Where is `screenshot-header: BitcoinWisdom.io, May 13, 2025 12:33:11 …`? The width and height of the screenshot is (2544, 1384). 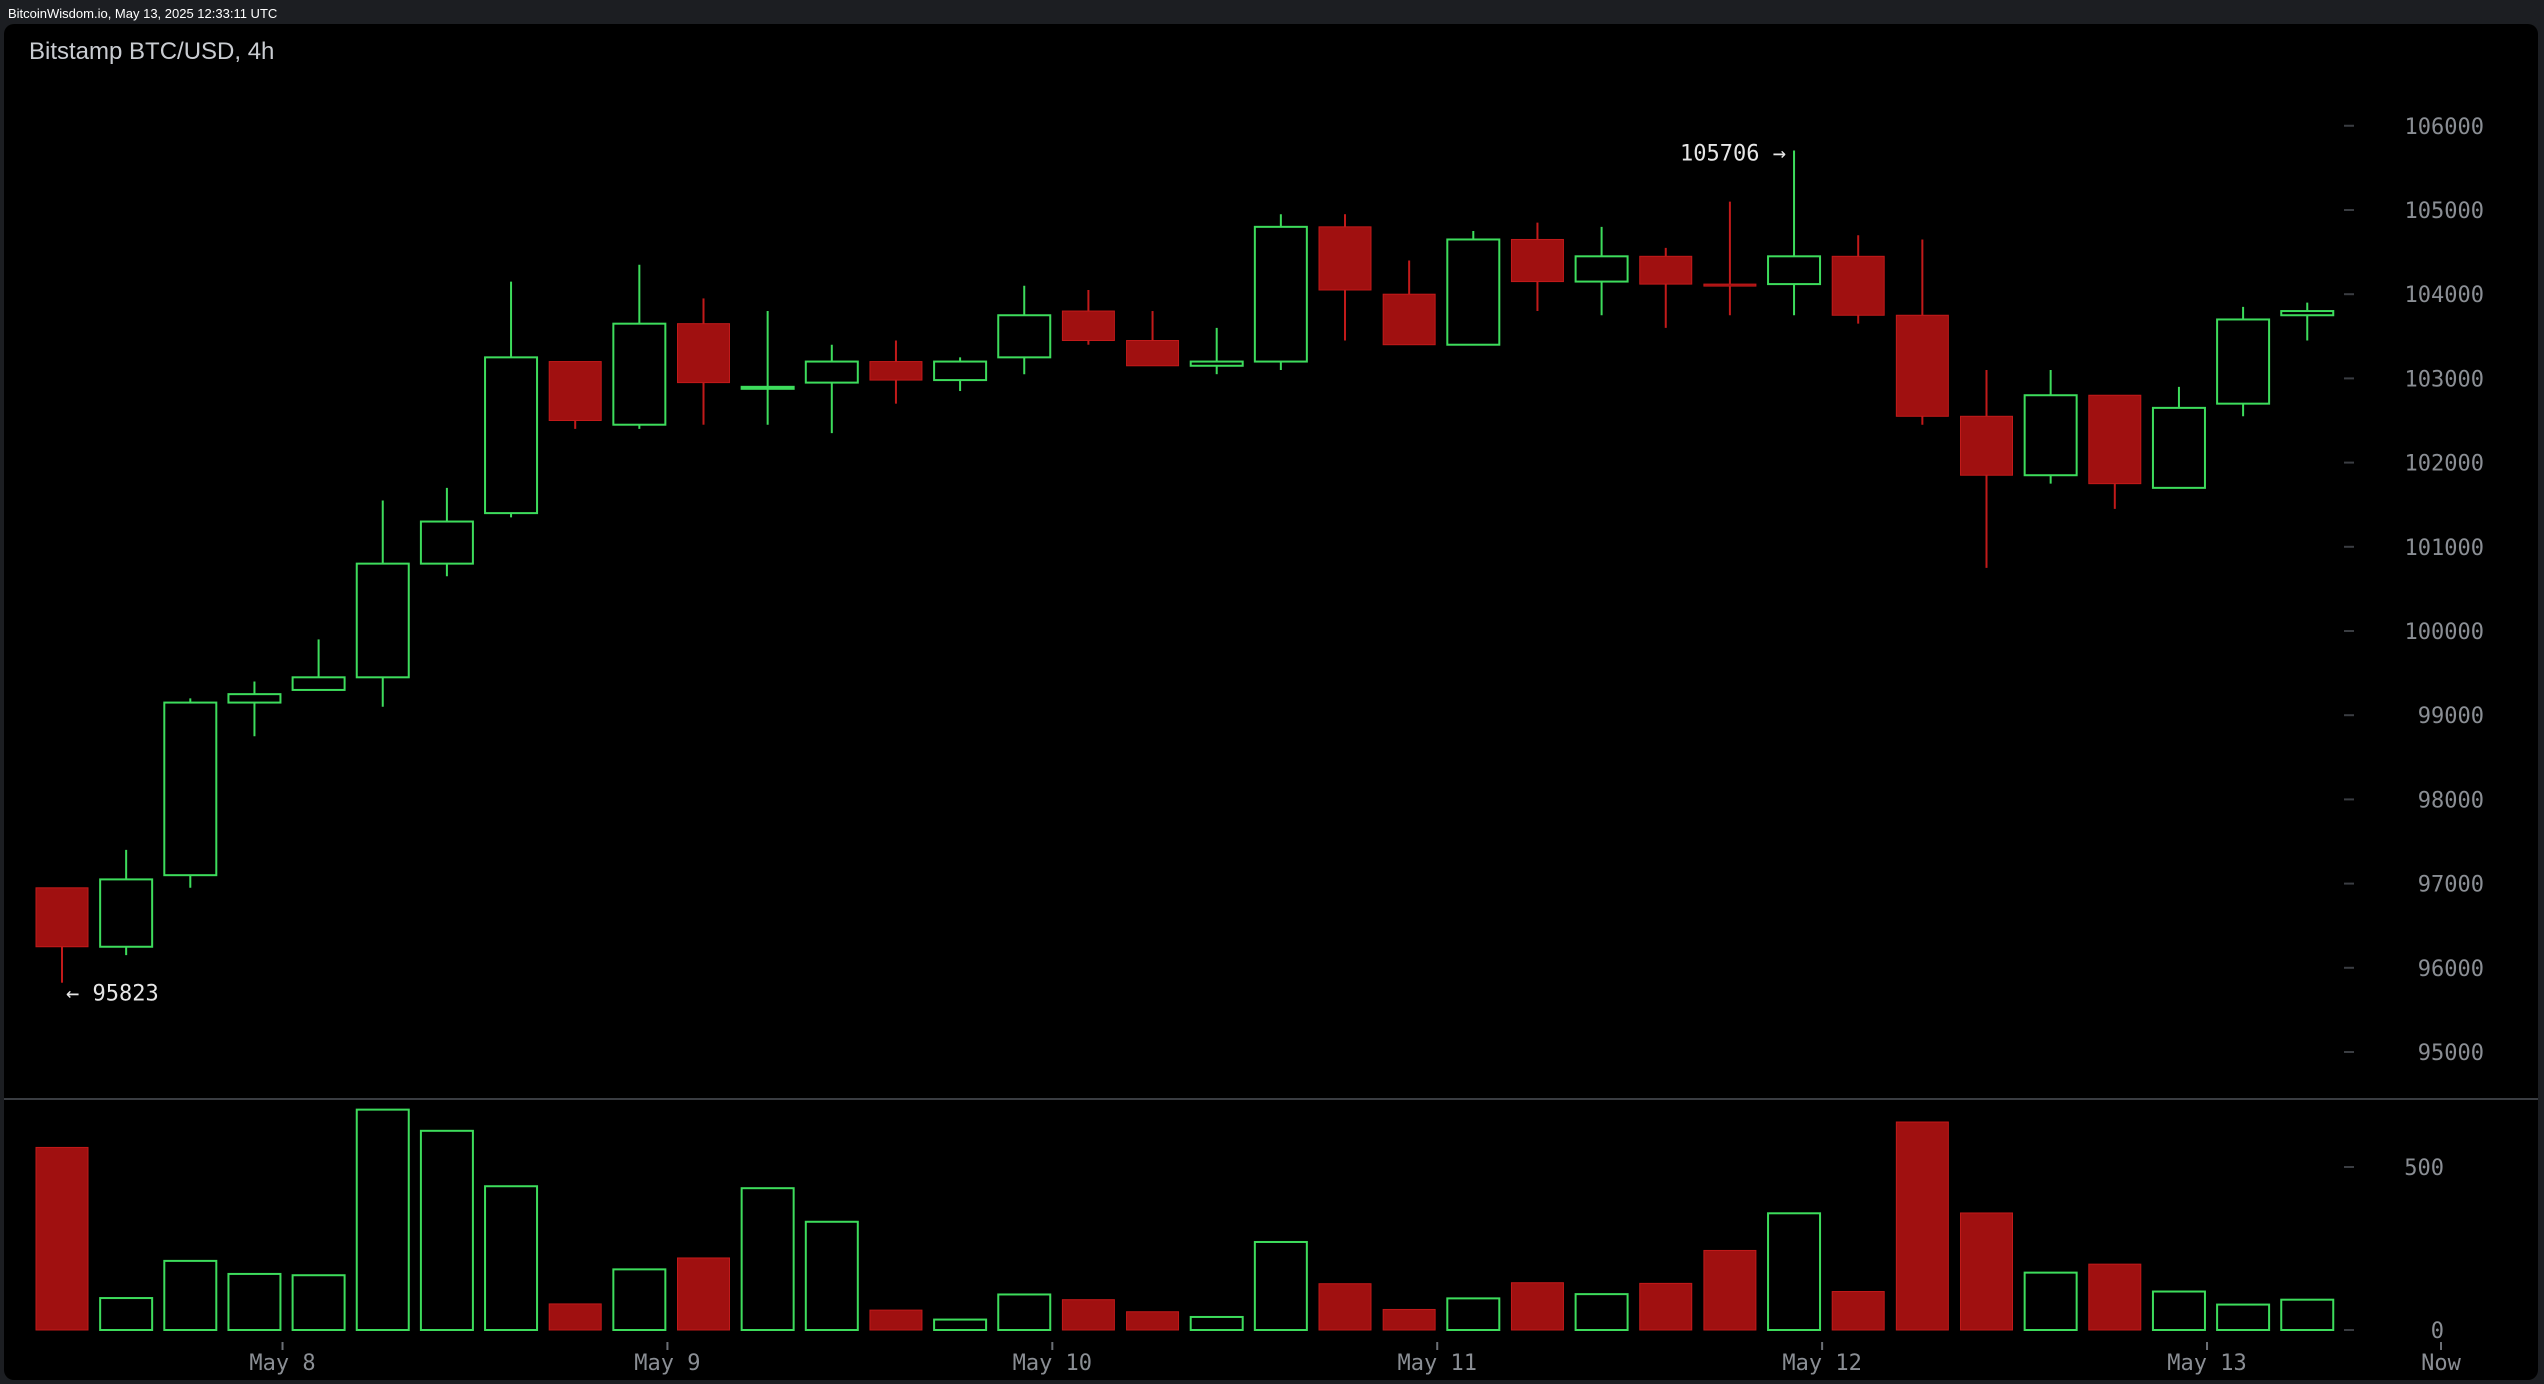
screenshot-header: BitcoinWisdom.io, May 13, 2025 12:33:11 … is located at coordinates (1272, 12).